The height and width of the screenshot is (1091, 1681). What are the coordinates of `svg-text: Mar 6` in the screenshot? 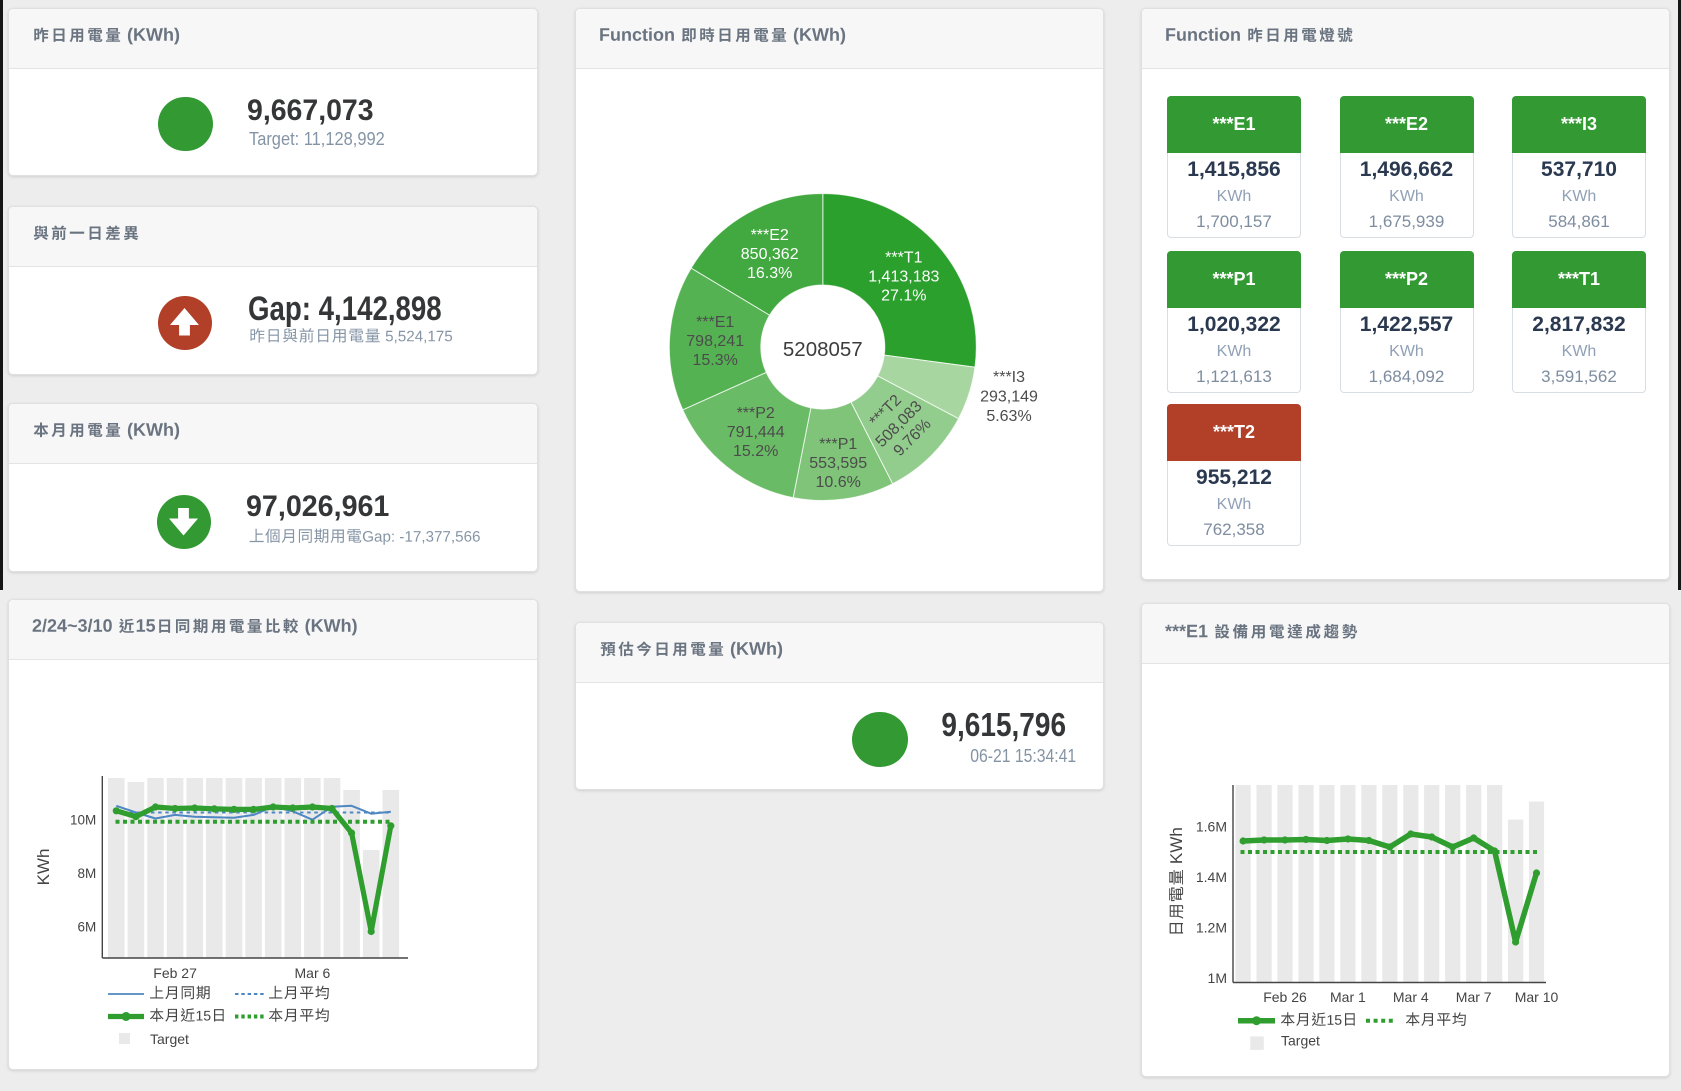 It's located at (313, 973).